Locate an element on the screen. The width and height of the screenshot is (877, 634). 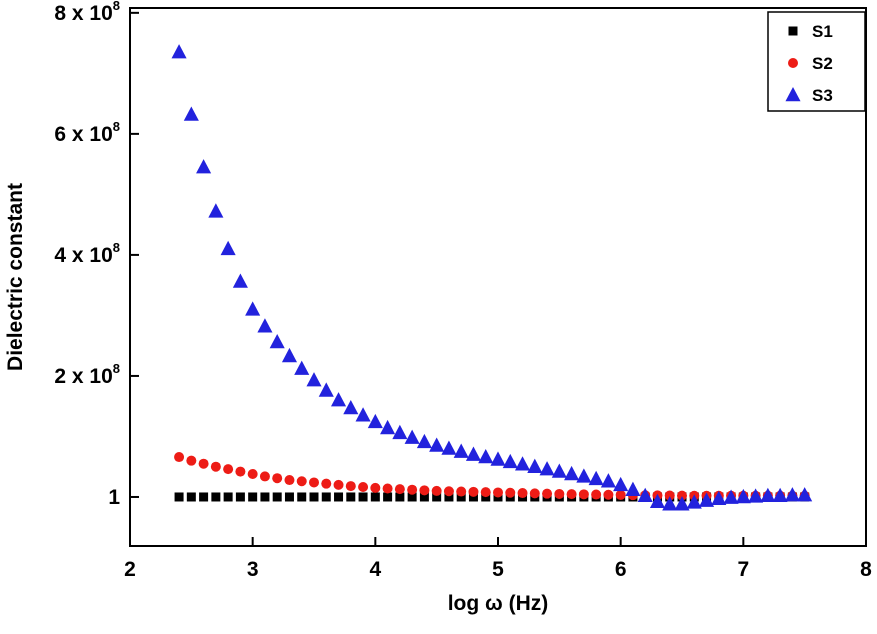
x-tick-label: 6 is located at coordinates (621, 569).